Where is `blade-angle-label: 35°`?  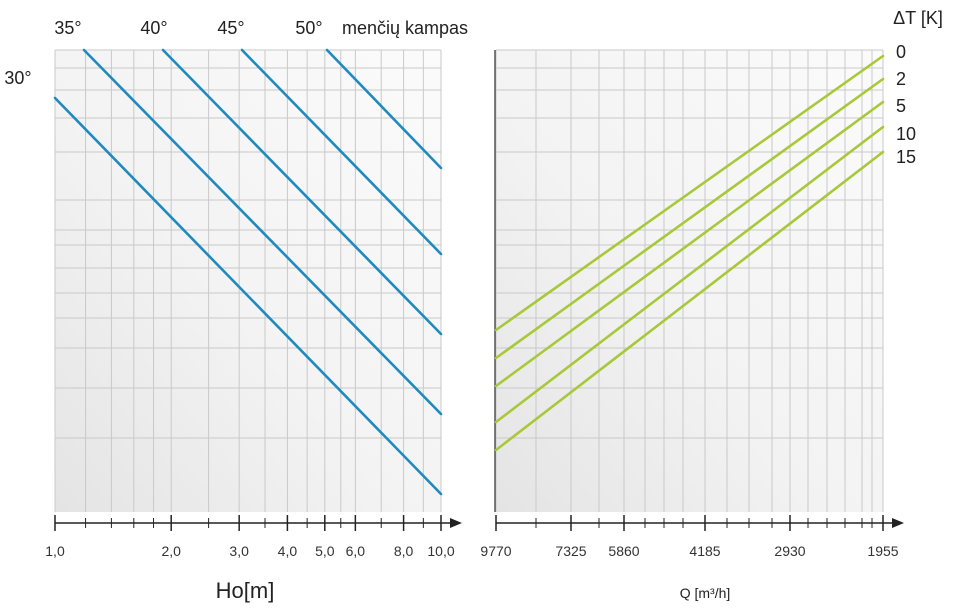 blade-angle-label: 35° is located at coordinates (67, 28).